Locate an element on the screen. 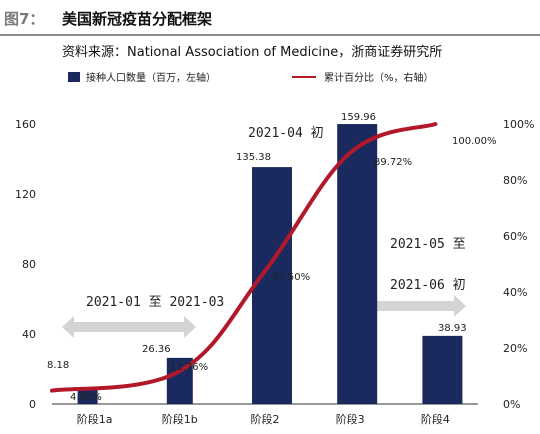 This screenshot has height=434, width=540. y-left-tick-label: 120 is located at coordinates (25, 194).